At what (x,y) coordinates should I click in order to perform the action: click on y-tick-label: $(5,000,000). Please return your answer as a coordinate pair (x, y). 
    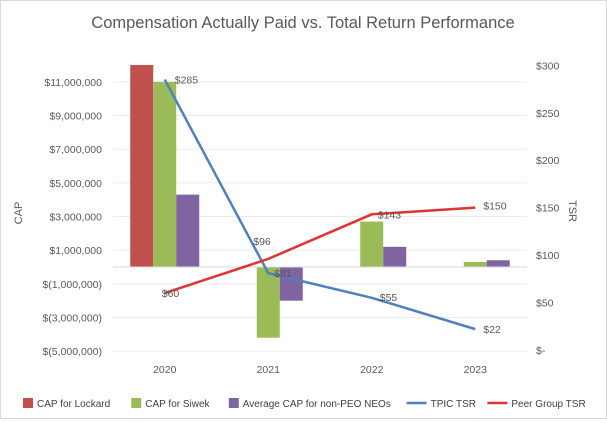
    Looking at the image, I should click on (72, 352).